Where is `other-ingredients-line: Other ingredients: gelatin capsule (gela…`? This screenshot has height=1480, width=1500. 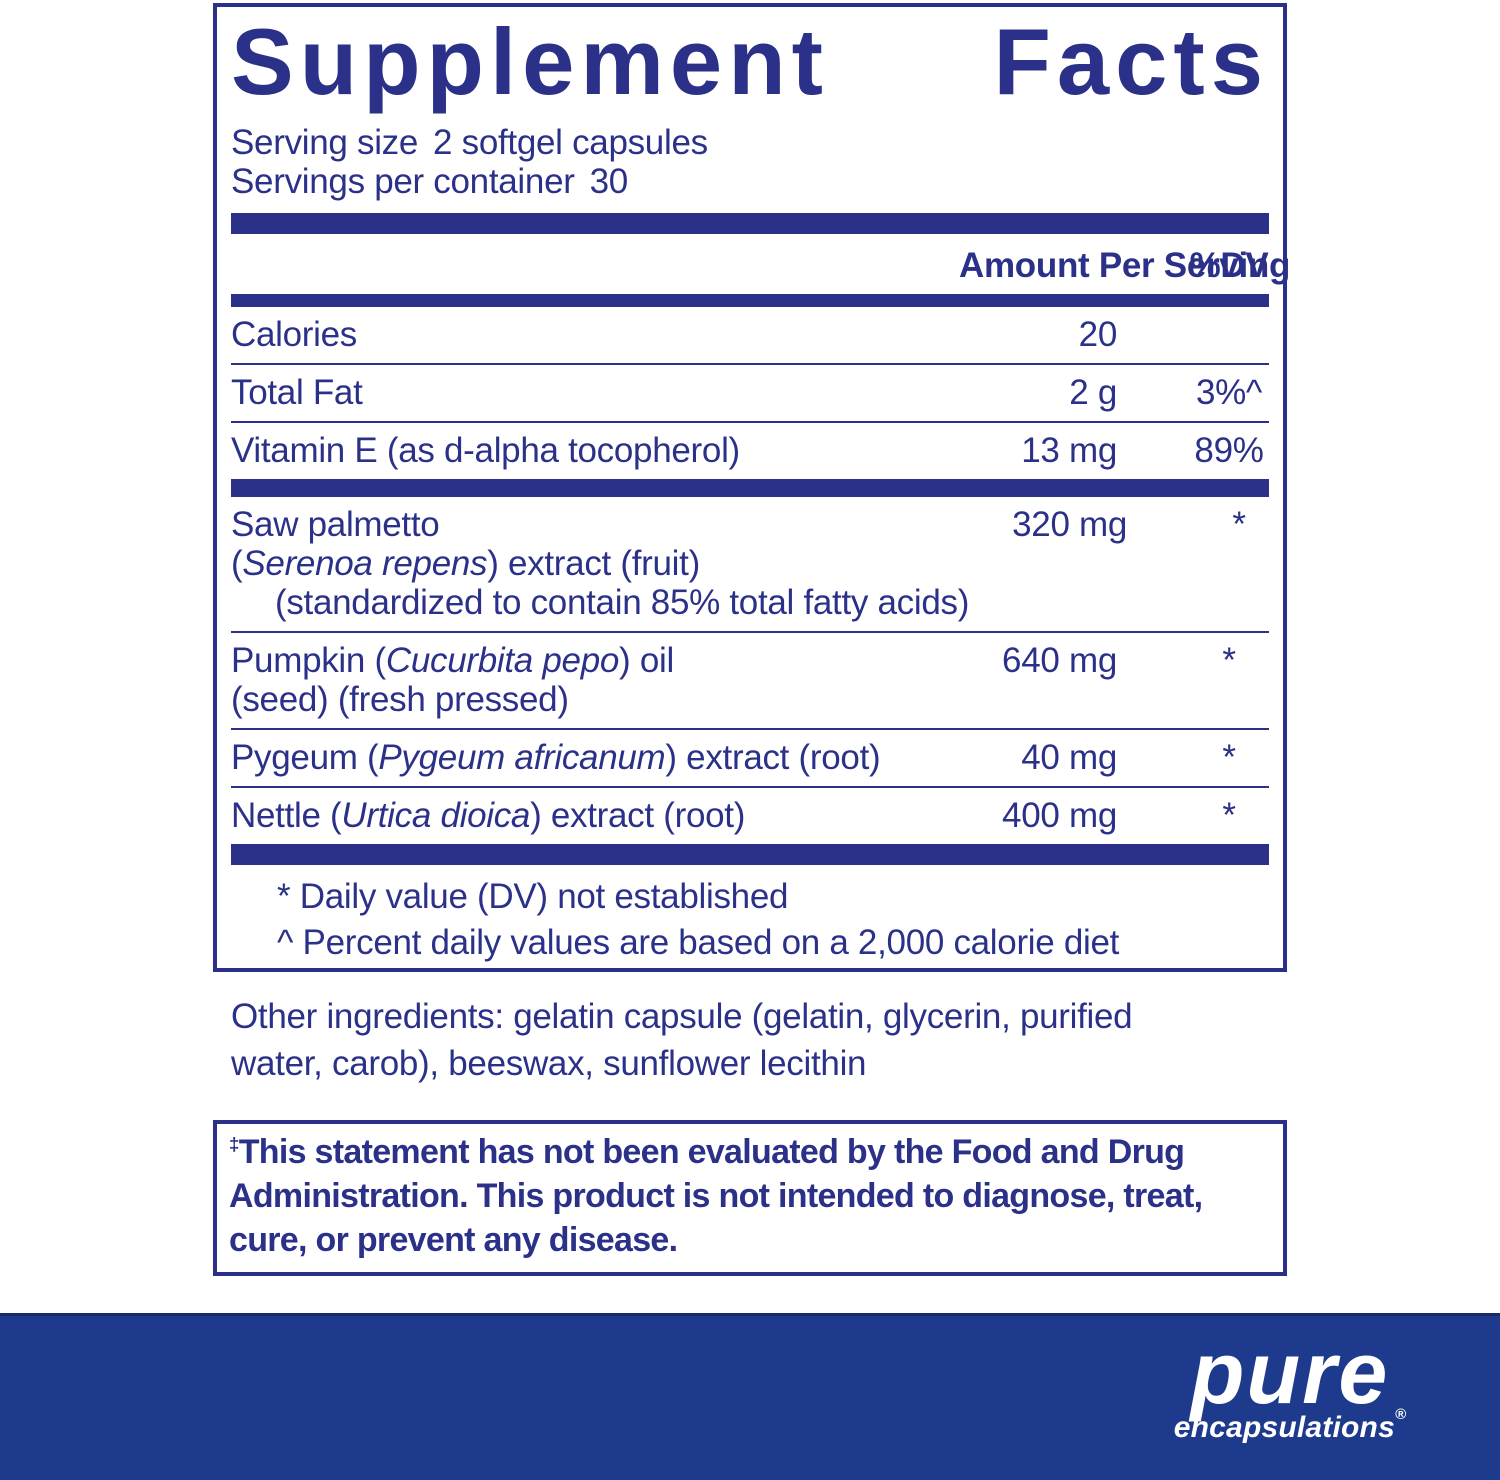
other-ingredients-line: Other ingredients: gelatin capsule (gela… is located at coordinates (682, 1016).